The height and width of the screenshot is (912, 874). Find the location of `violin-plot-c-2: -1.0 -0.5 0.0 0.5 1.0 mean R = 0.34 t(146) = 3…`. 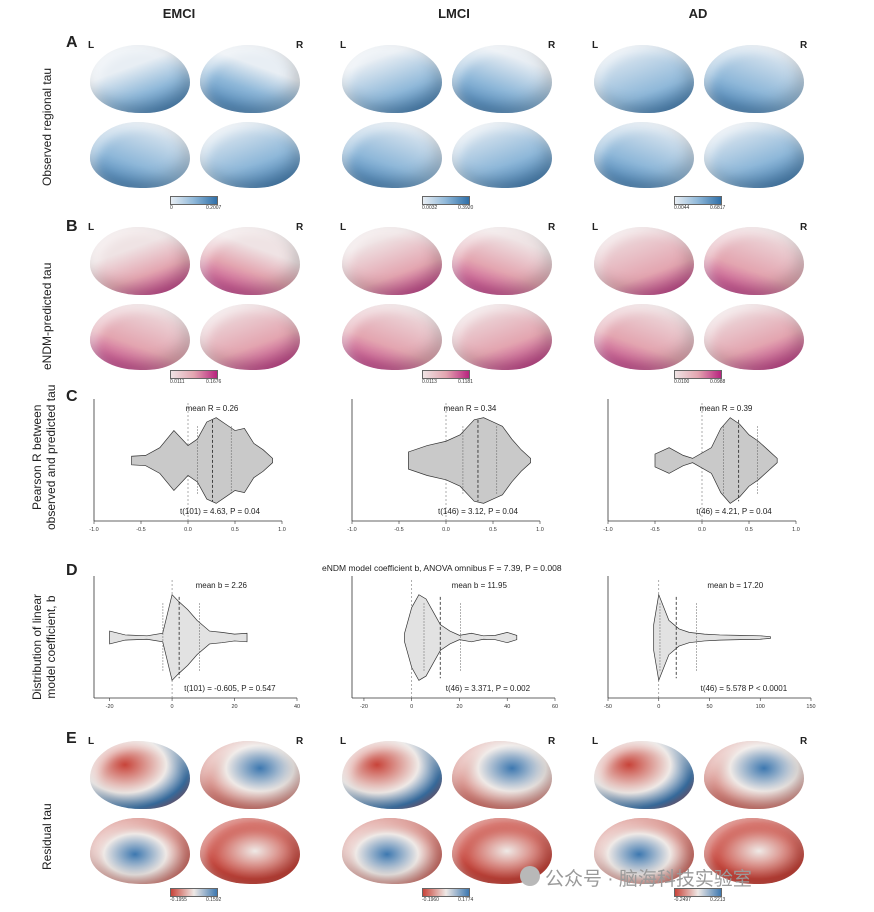

violin-plot-c-2: -1.0 -0.5 0.0 0.5 1.0 mean R = 0.34 t(146) = 3… is located at coordinates (445, 466).